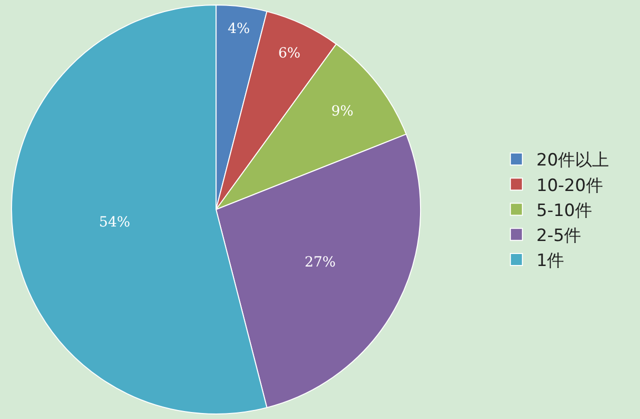 The image size is (640, 419). What do you see at coordinates (114, 222) in the screenshot?
I see `data-label: 54%` at bounding box center [114, 222].